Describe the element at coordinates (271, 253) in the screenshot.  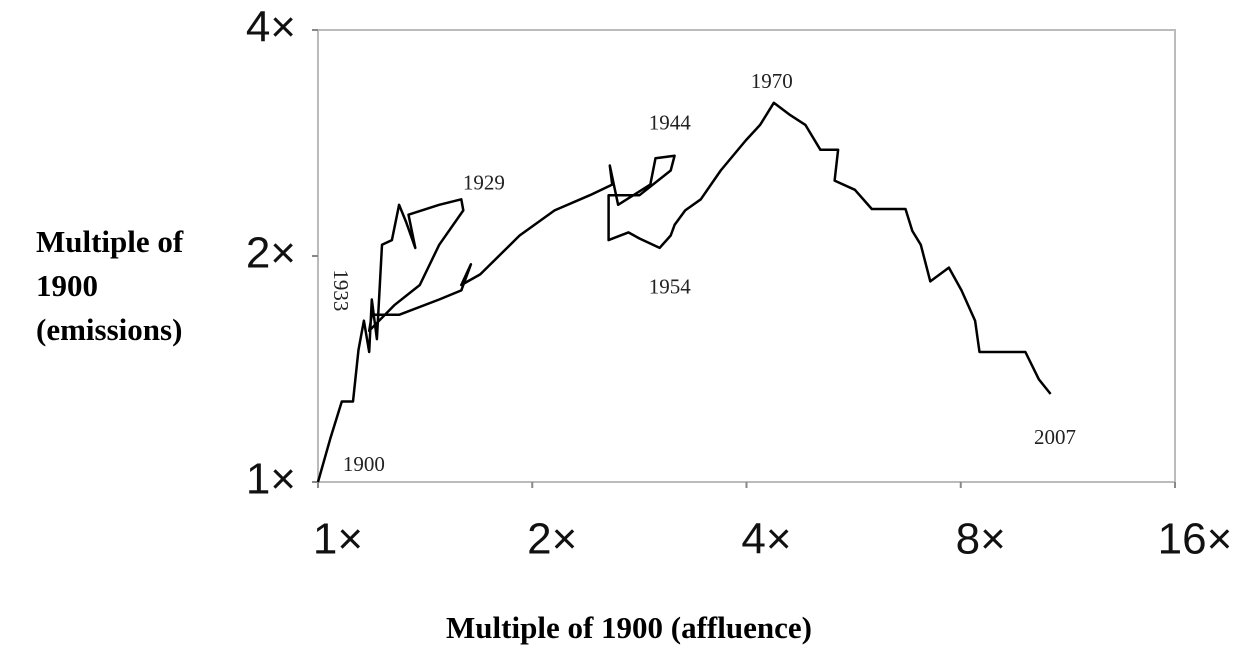
I see `y-tick-label: 2×` at that location.